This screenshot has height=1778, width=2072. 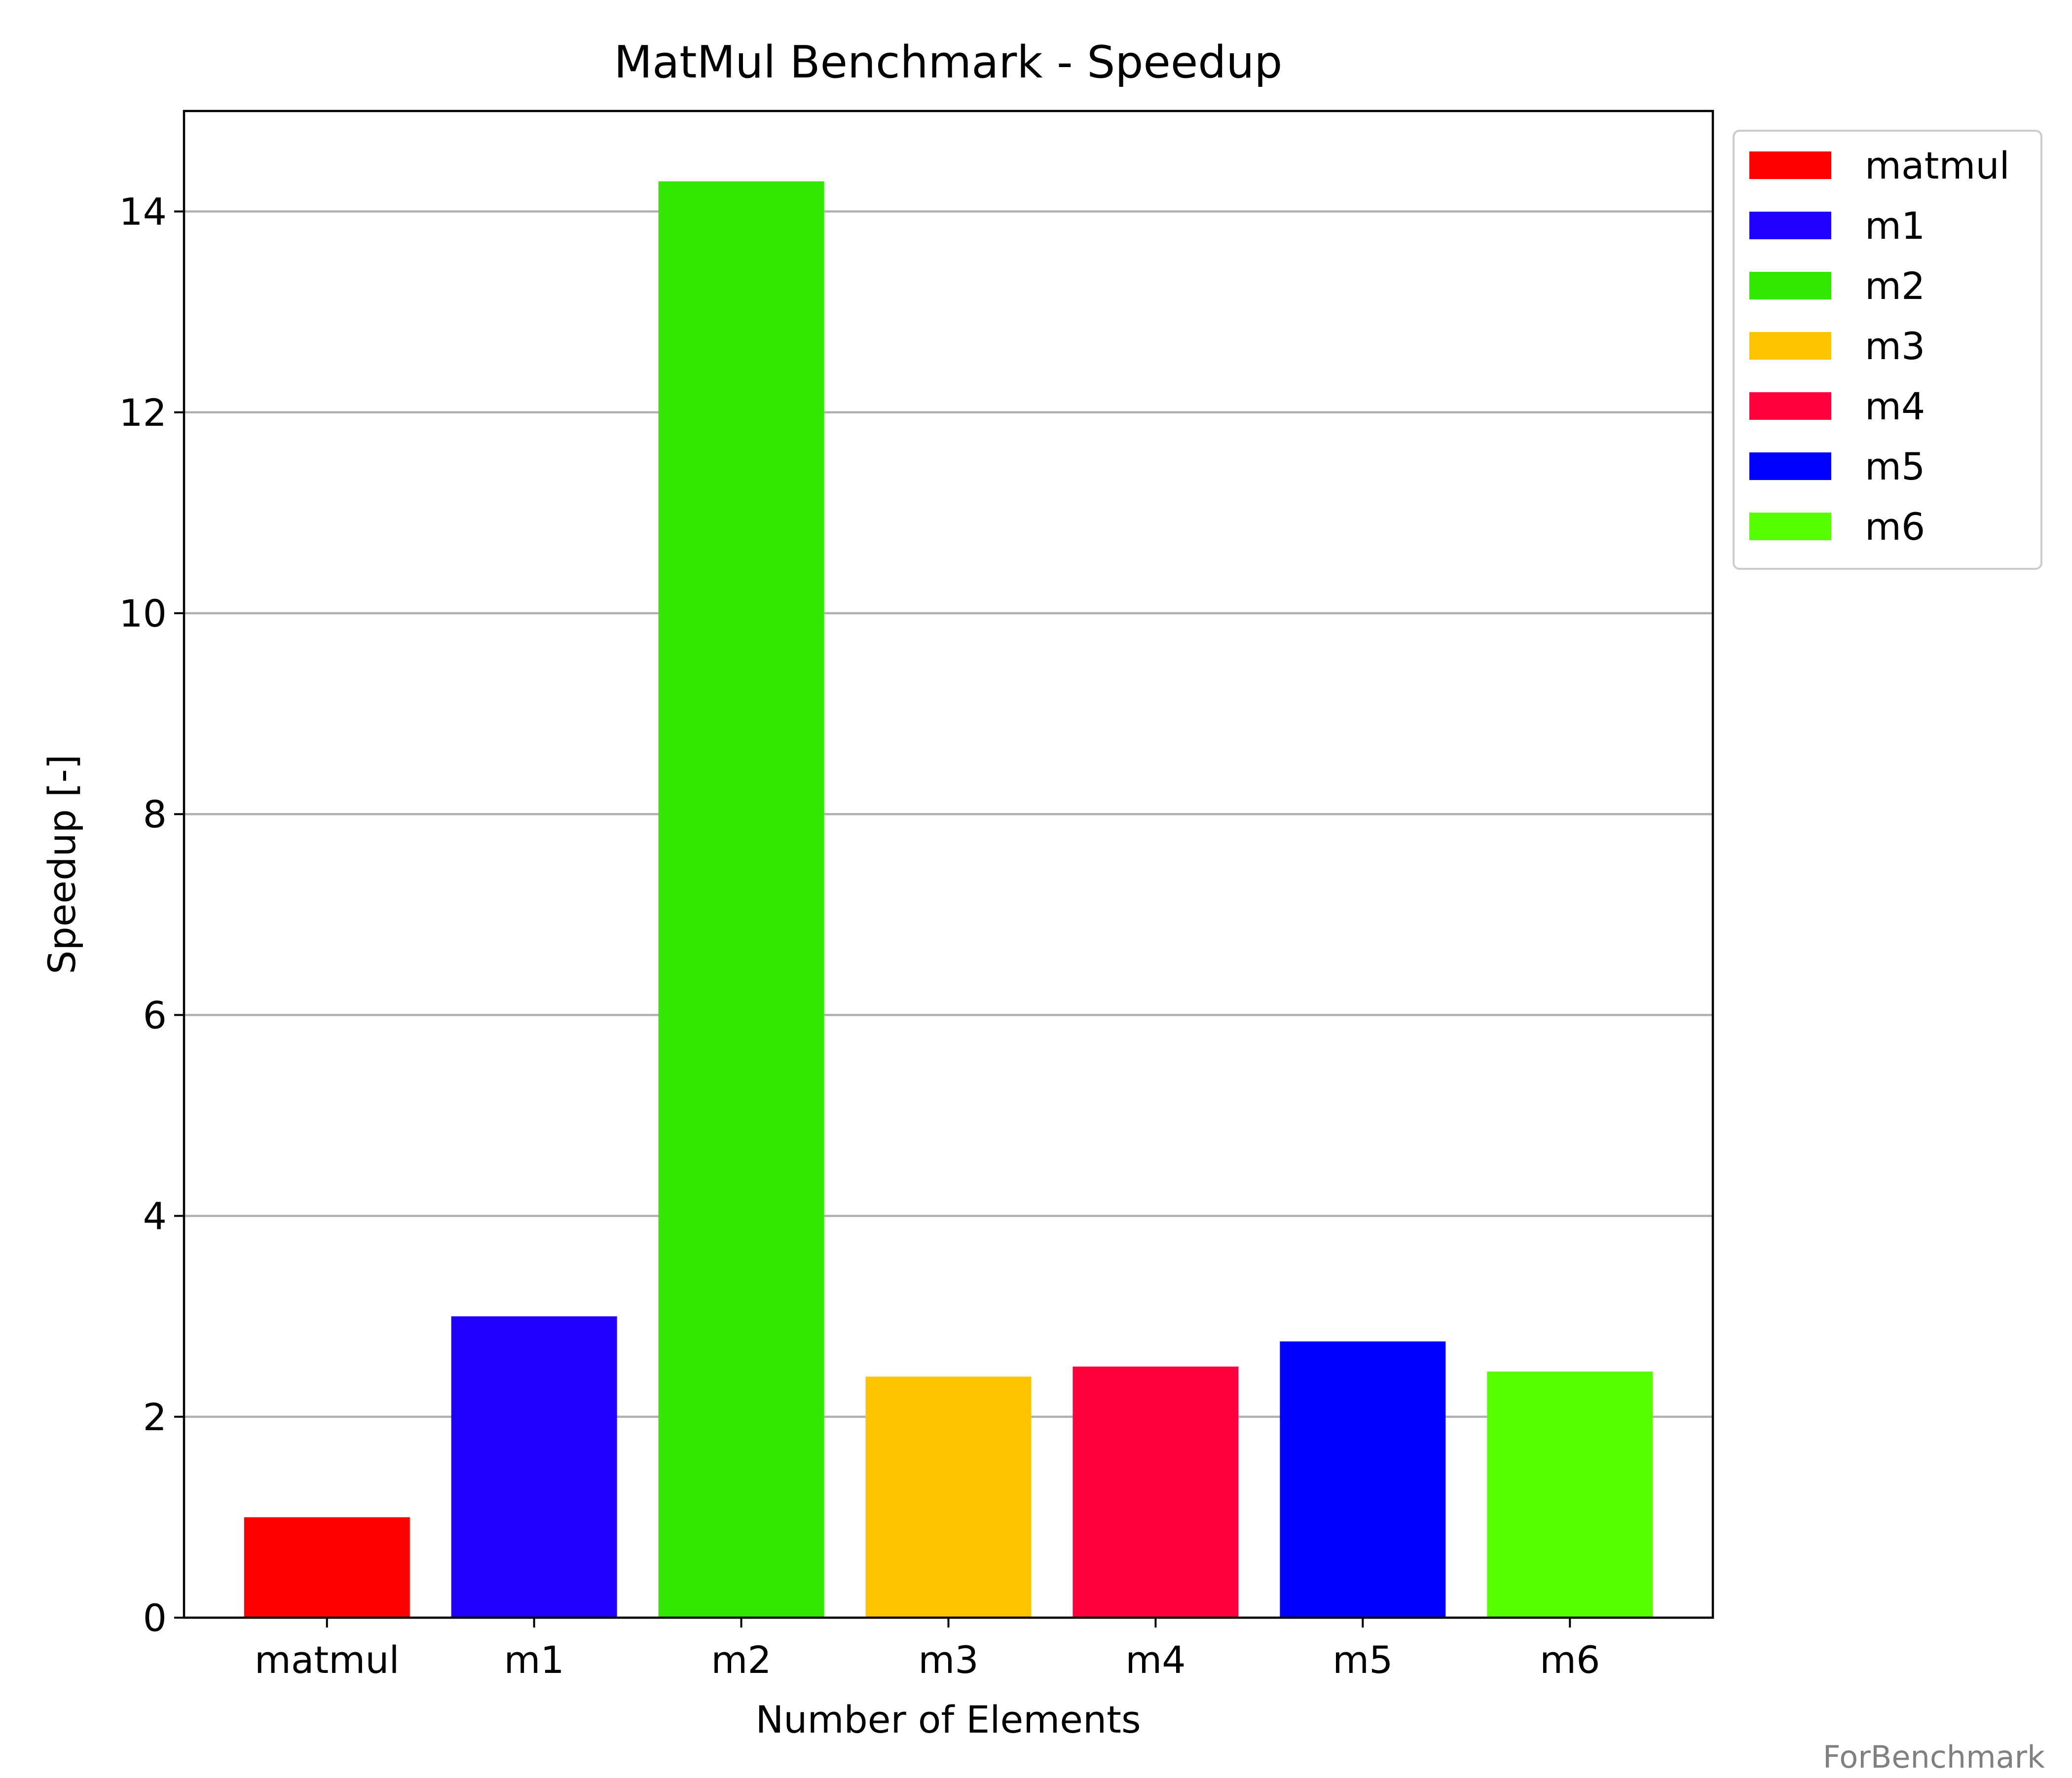 What do you see at coordinates (949, 1497) in the screenshot?
I see `bar-m3` at bounding box center [949, 1497].